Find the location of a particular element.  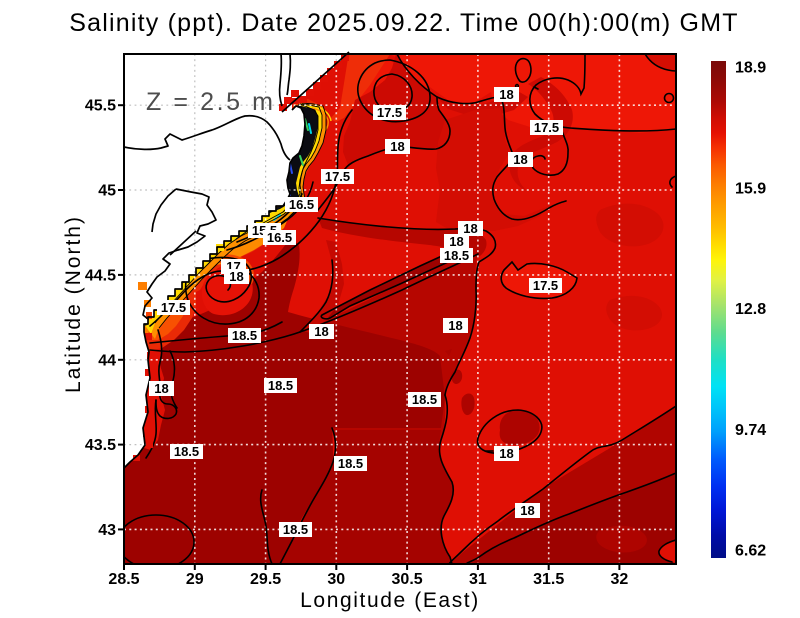

svg-text: Latitude (North) is located at coordinates (73, 304).